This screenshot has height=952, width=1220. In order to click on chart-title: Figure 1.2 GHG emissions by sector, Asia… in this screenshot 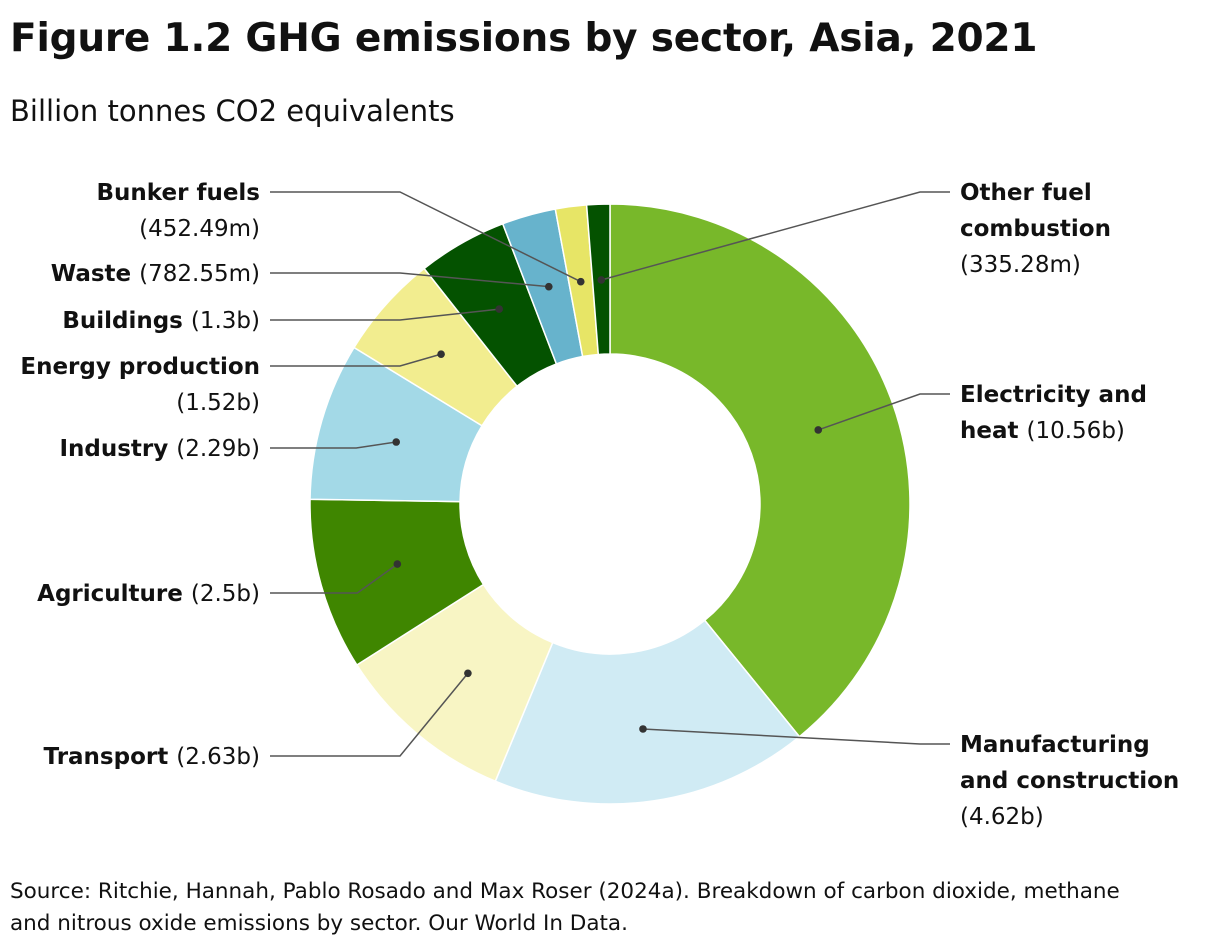, I will do `click(524, 38)`.